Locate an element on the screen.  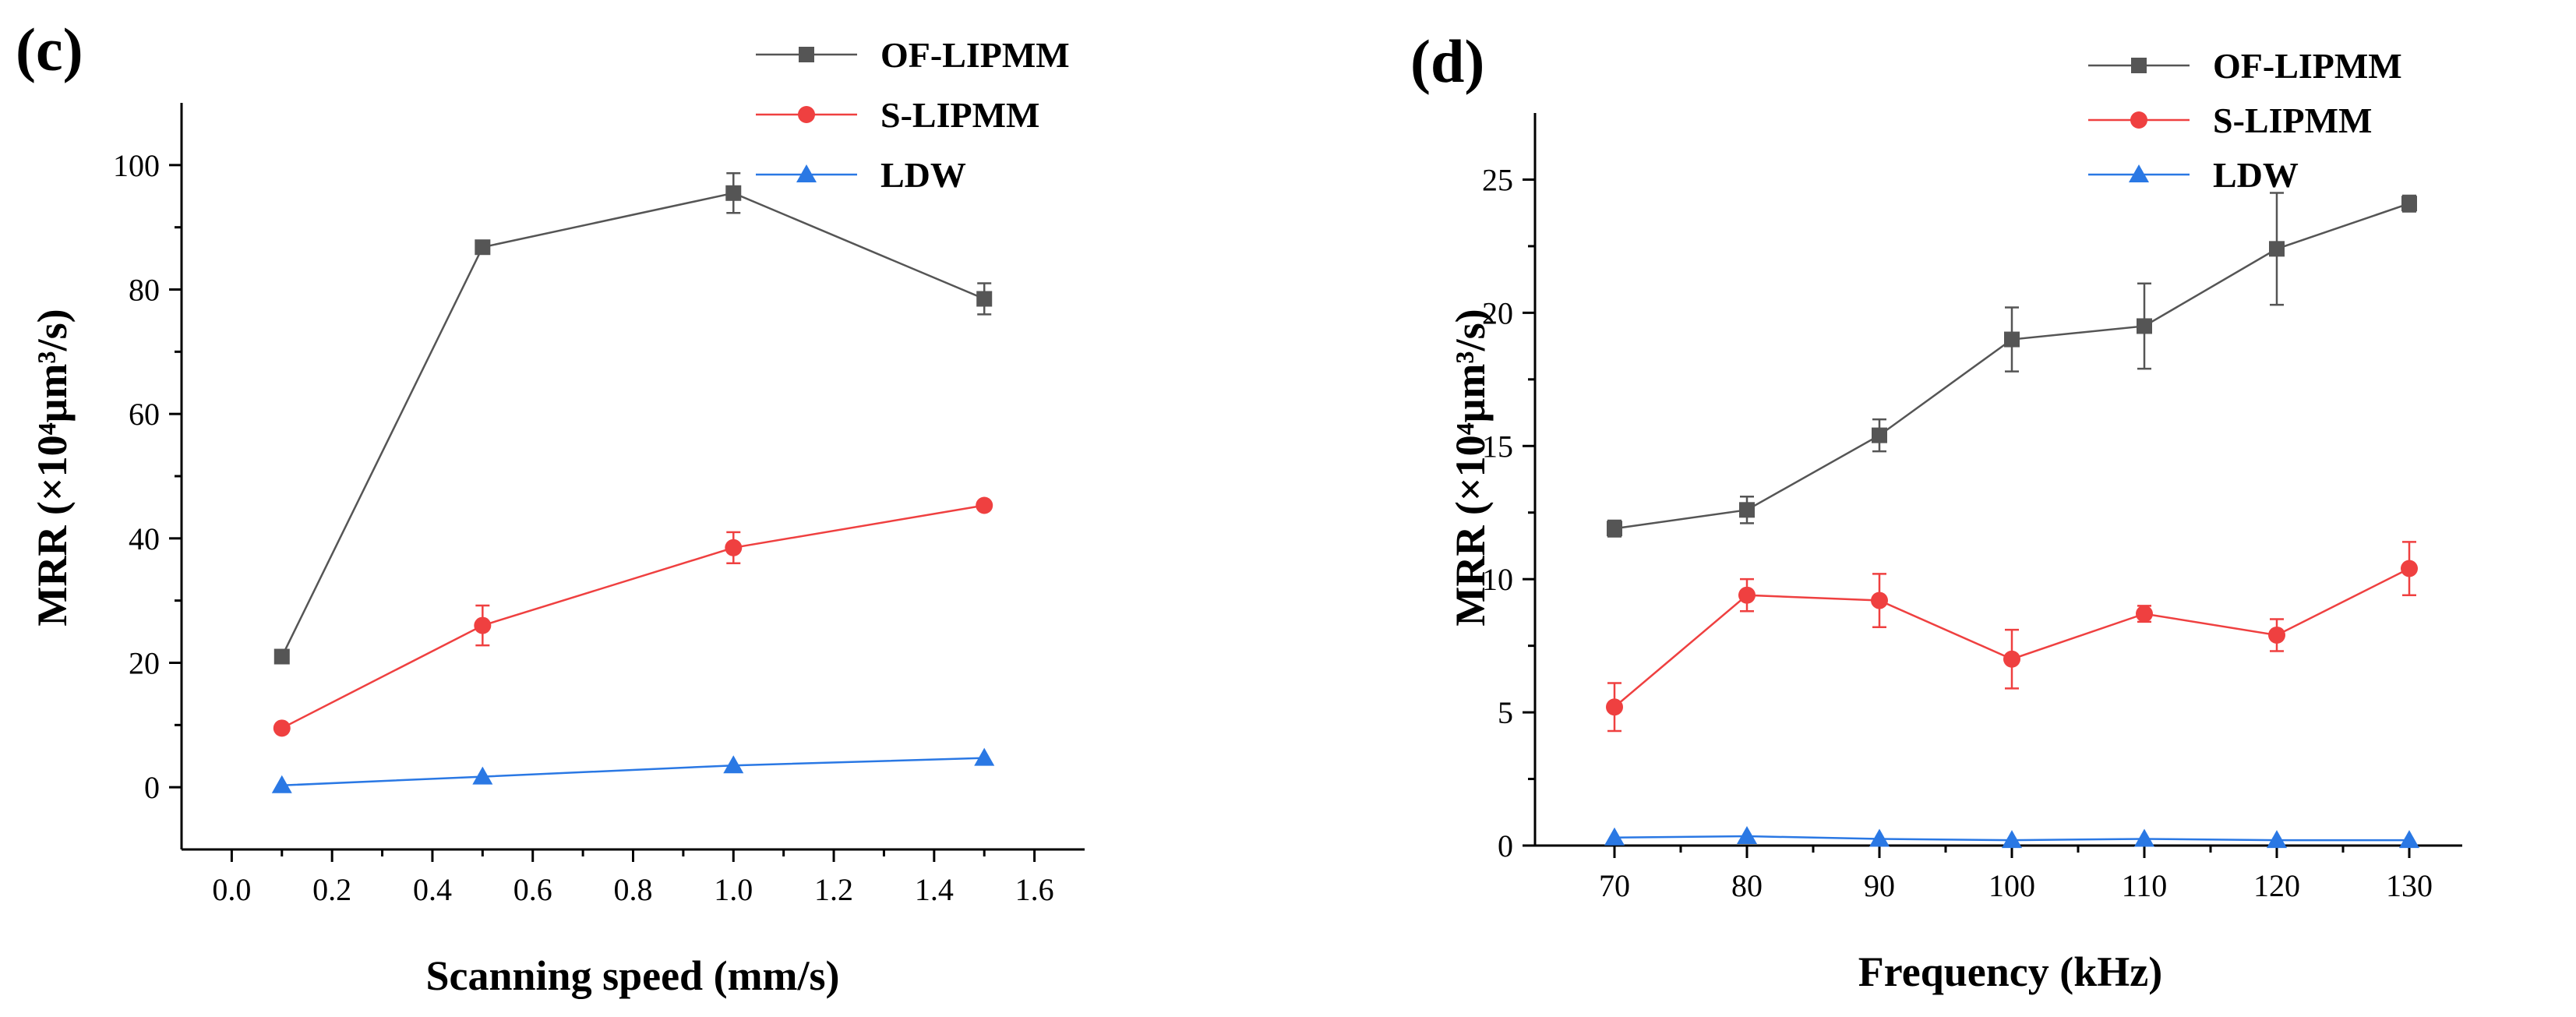
x-tick-label: 120 is located at coordinates (2276, 885).